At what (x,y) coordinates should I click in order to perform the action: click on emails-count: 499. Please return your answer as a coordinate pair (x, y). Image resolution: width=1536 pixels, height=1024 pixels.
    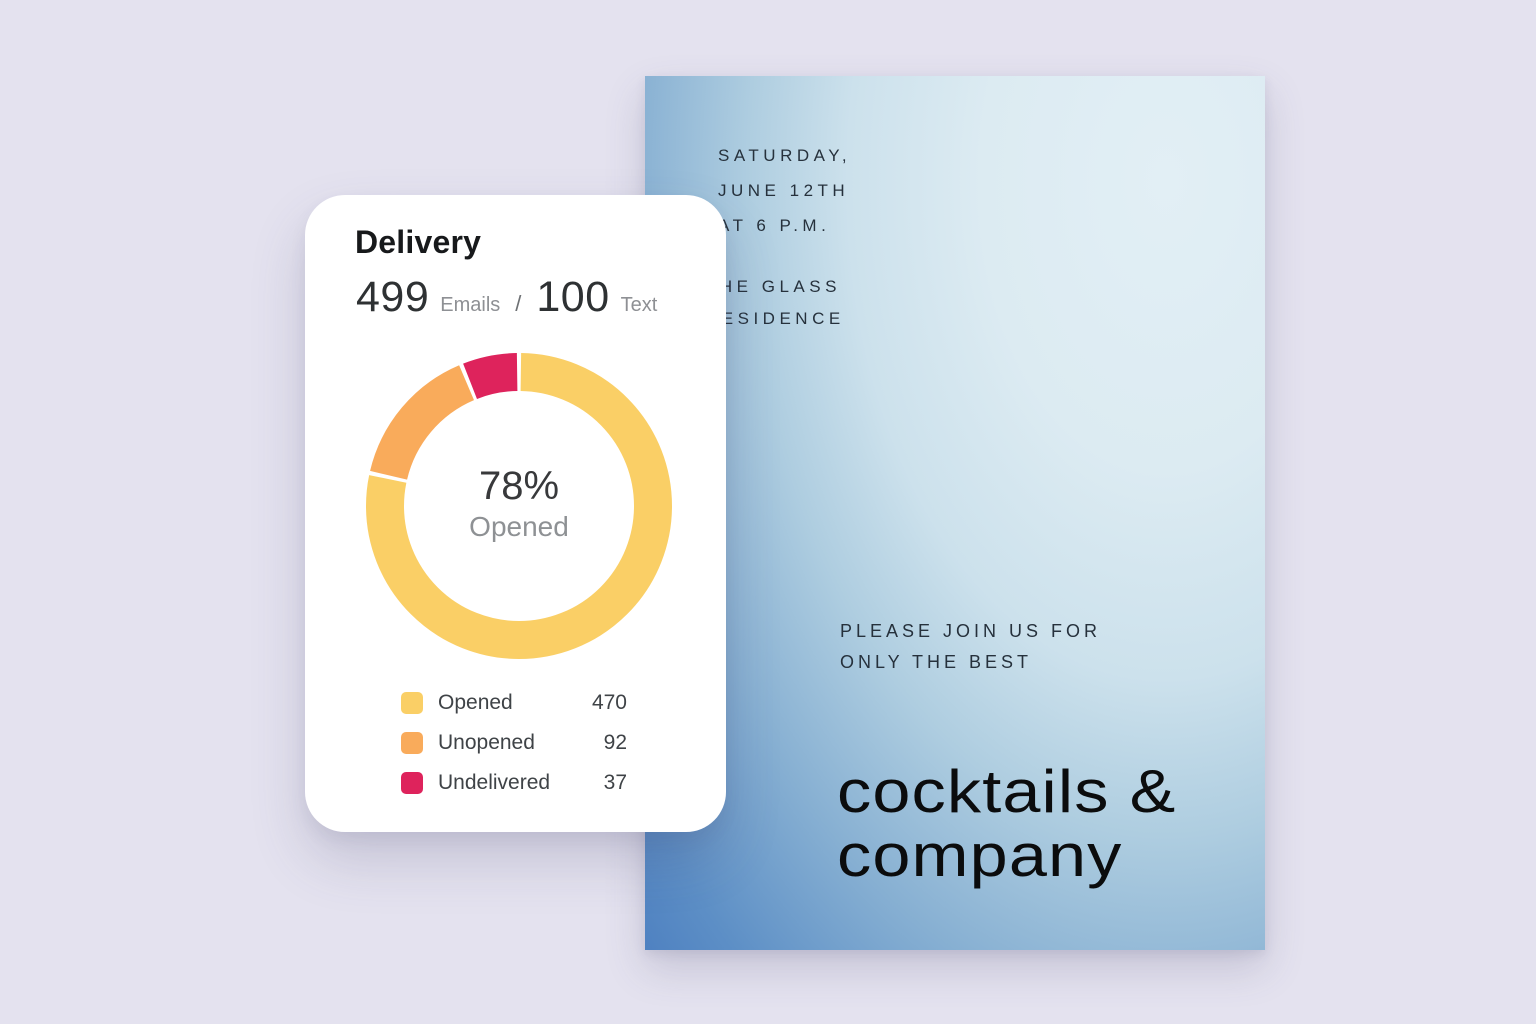
    Looking at the image, I should click on (393, 297).